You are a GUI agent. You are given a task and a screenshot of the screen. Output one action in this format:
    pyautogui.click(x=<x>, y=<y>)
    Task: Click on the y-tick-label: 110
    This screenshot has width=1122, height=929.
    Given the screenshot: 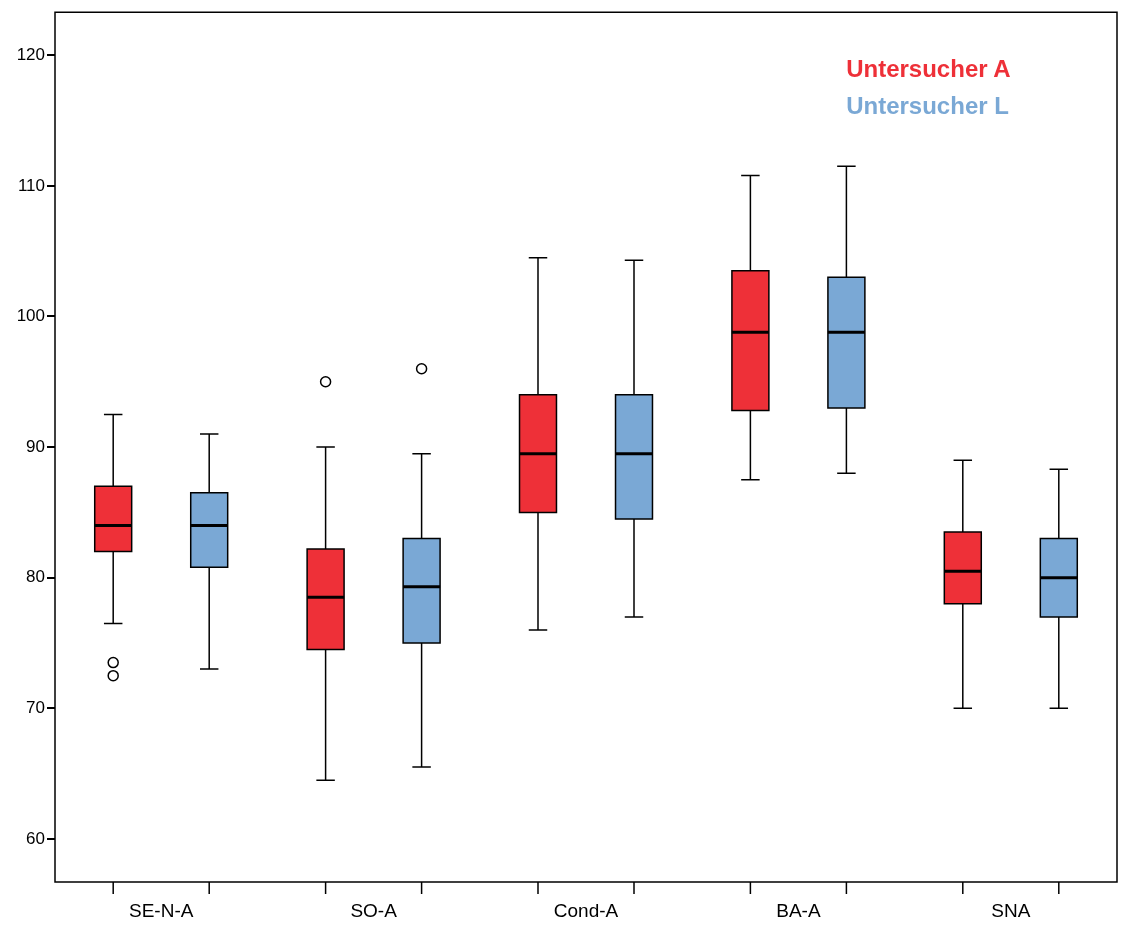 What is the action you would take?
    pyautogui.click(x=31, y=185)
    